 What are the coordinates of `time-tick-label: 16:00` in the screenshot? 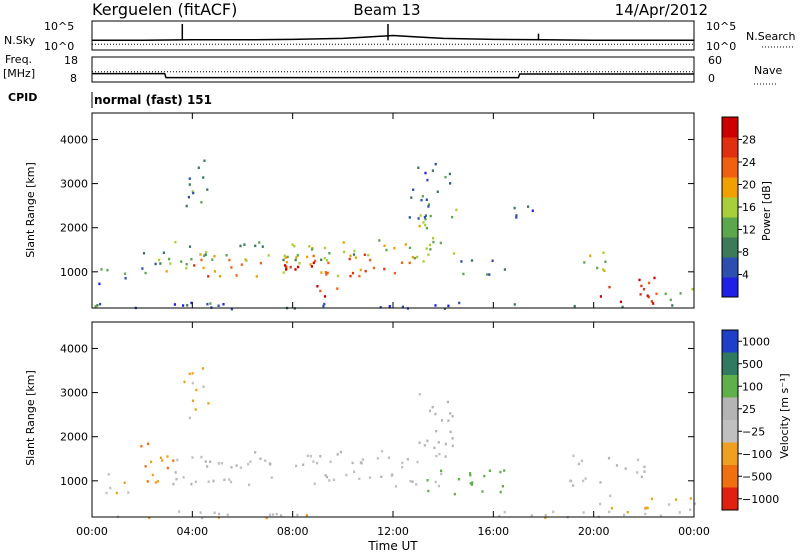 It's located at (493, 531).